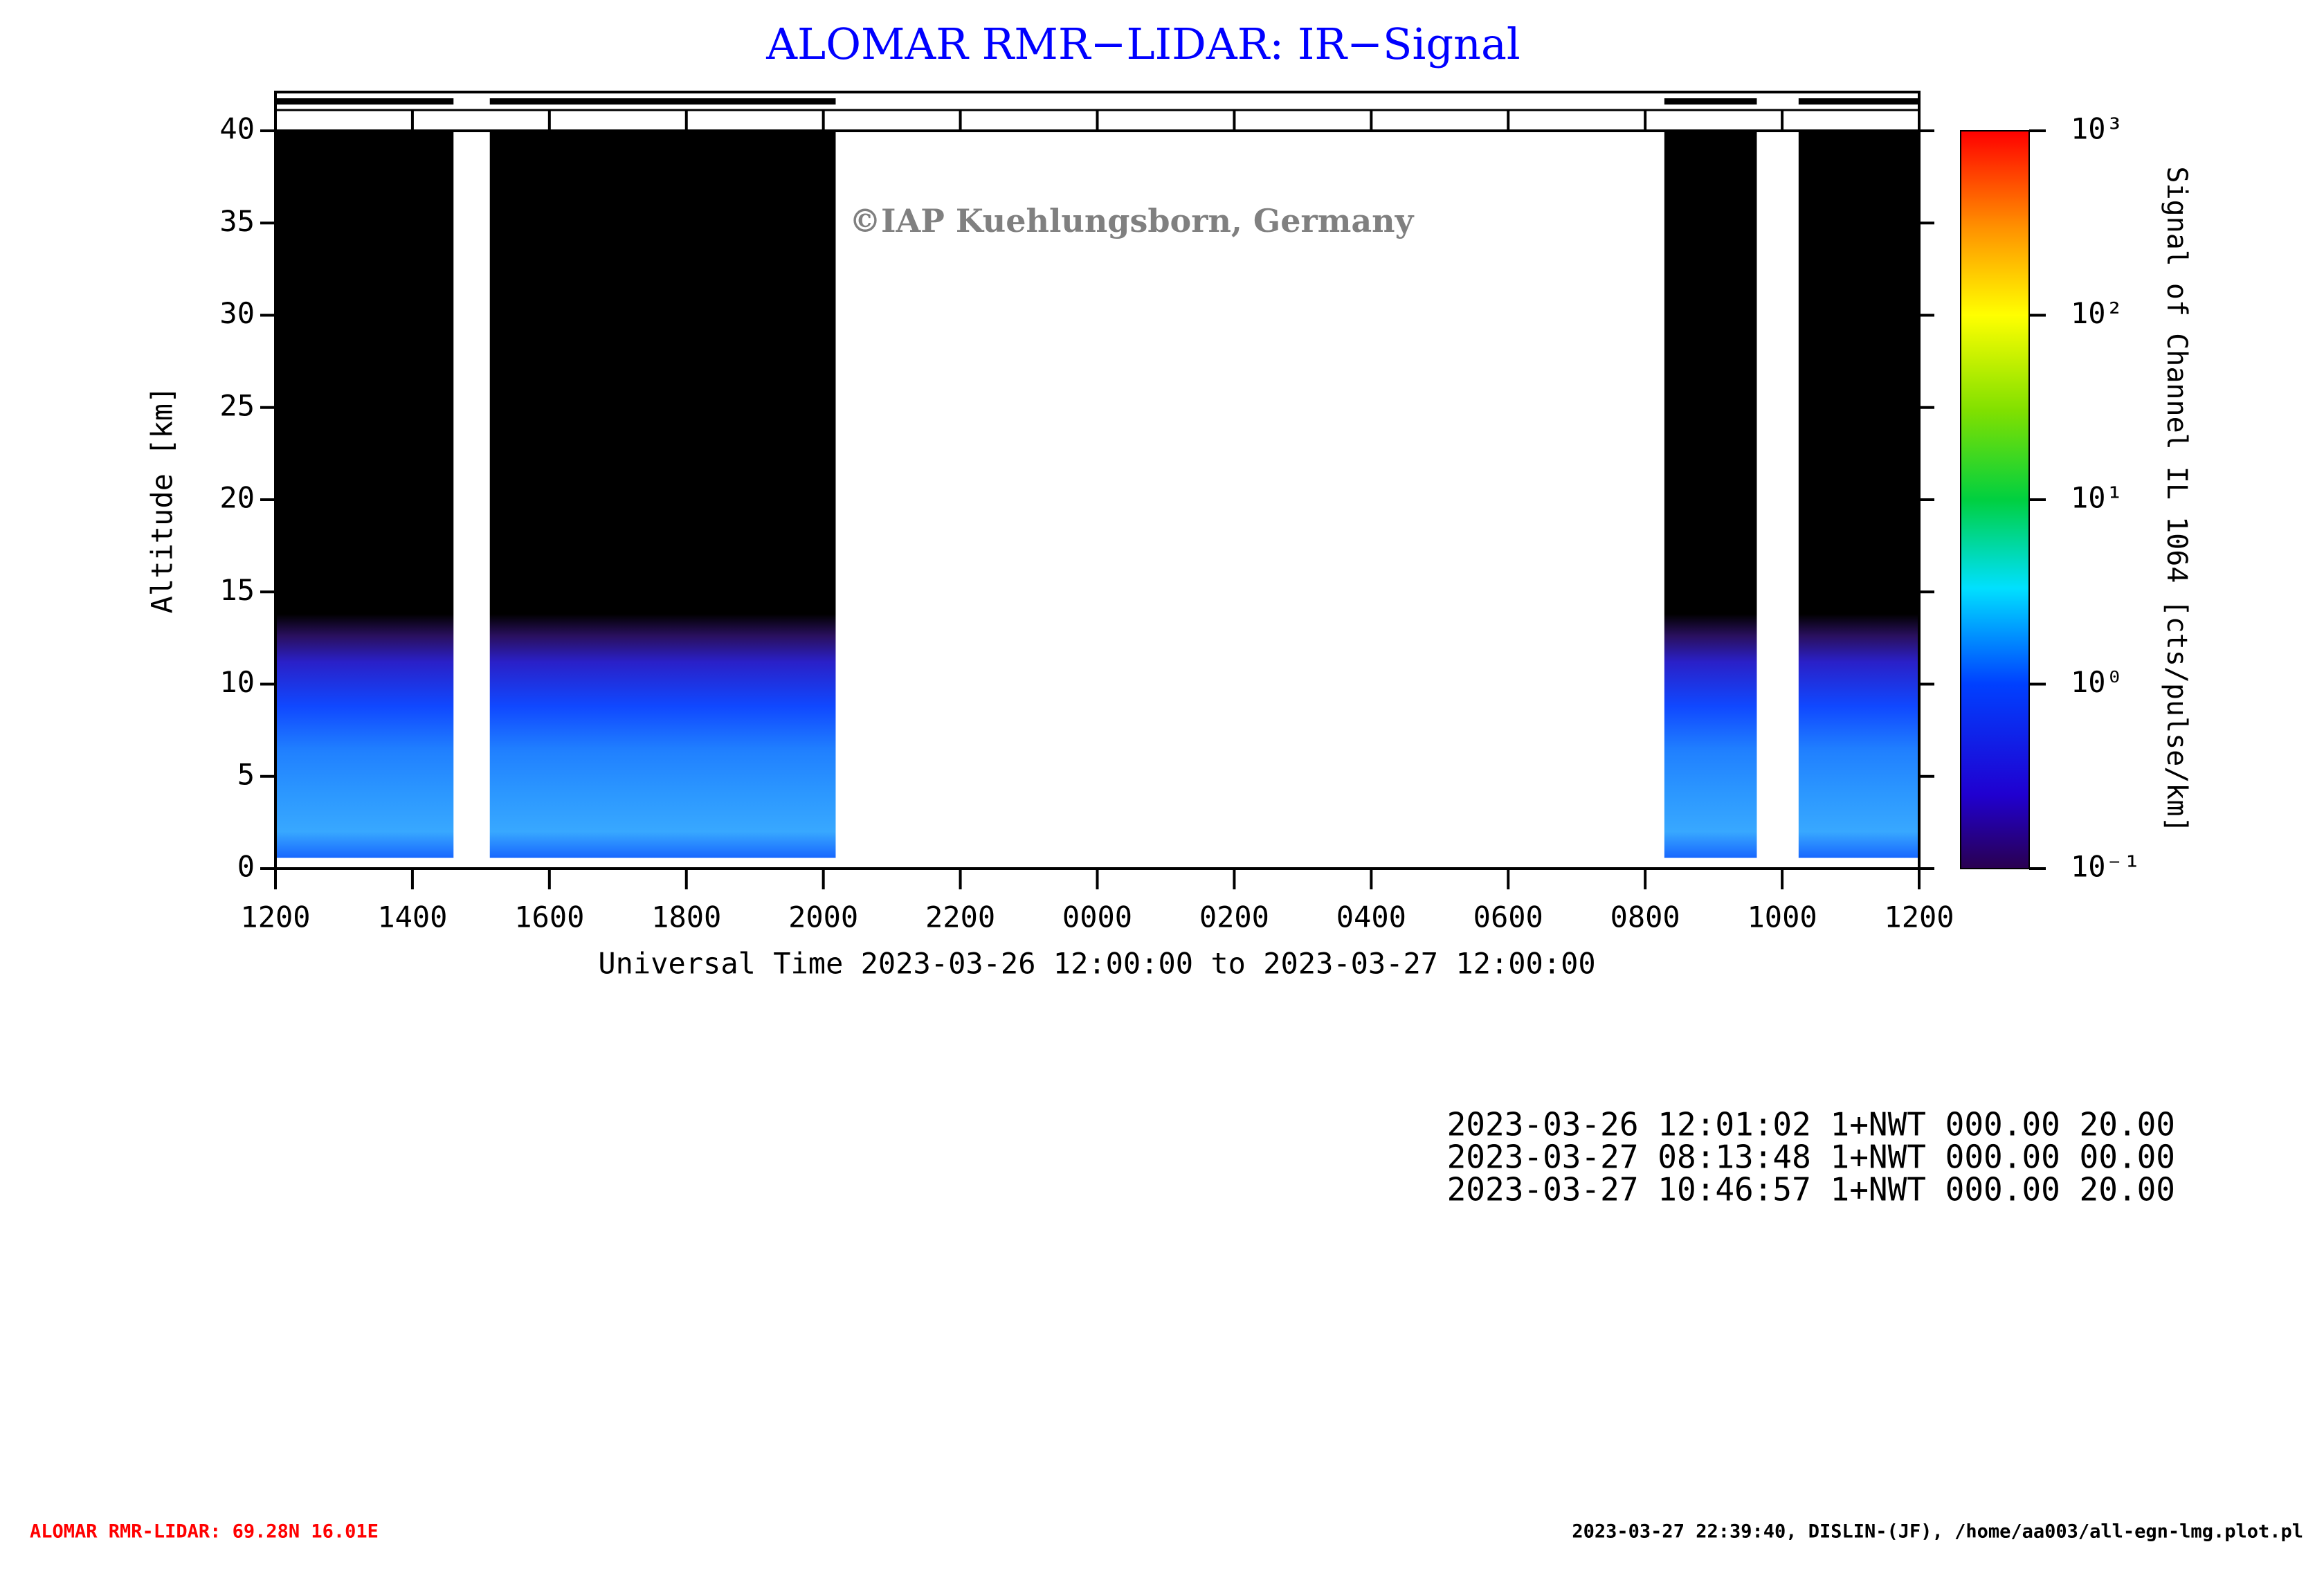 The image size is (2324, 1569). What do you see at coordinates (1645, 917) in the screenshot?
I see `x-tick-label: 0800` at bounding box center [1645, 917].